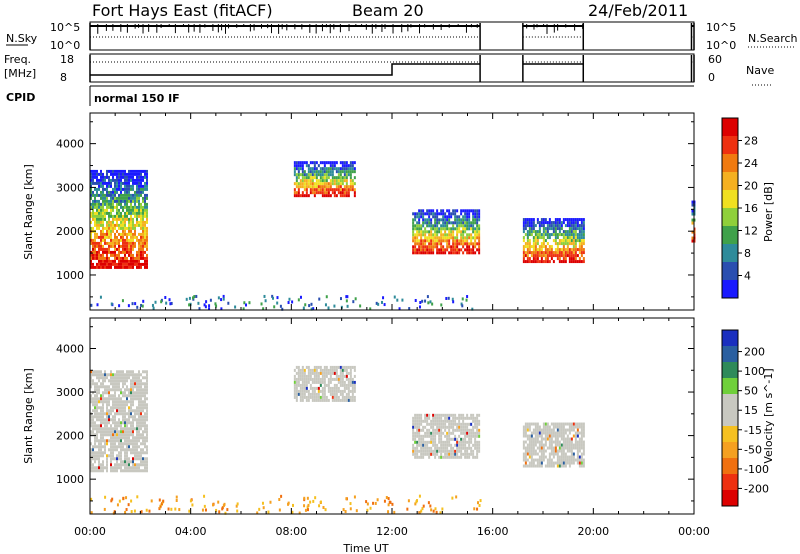 The width and height of the screenshot is (800, 554). I want to click on velocity-colorbar-segment, so click(730, 338).